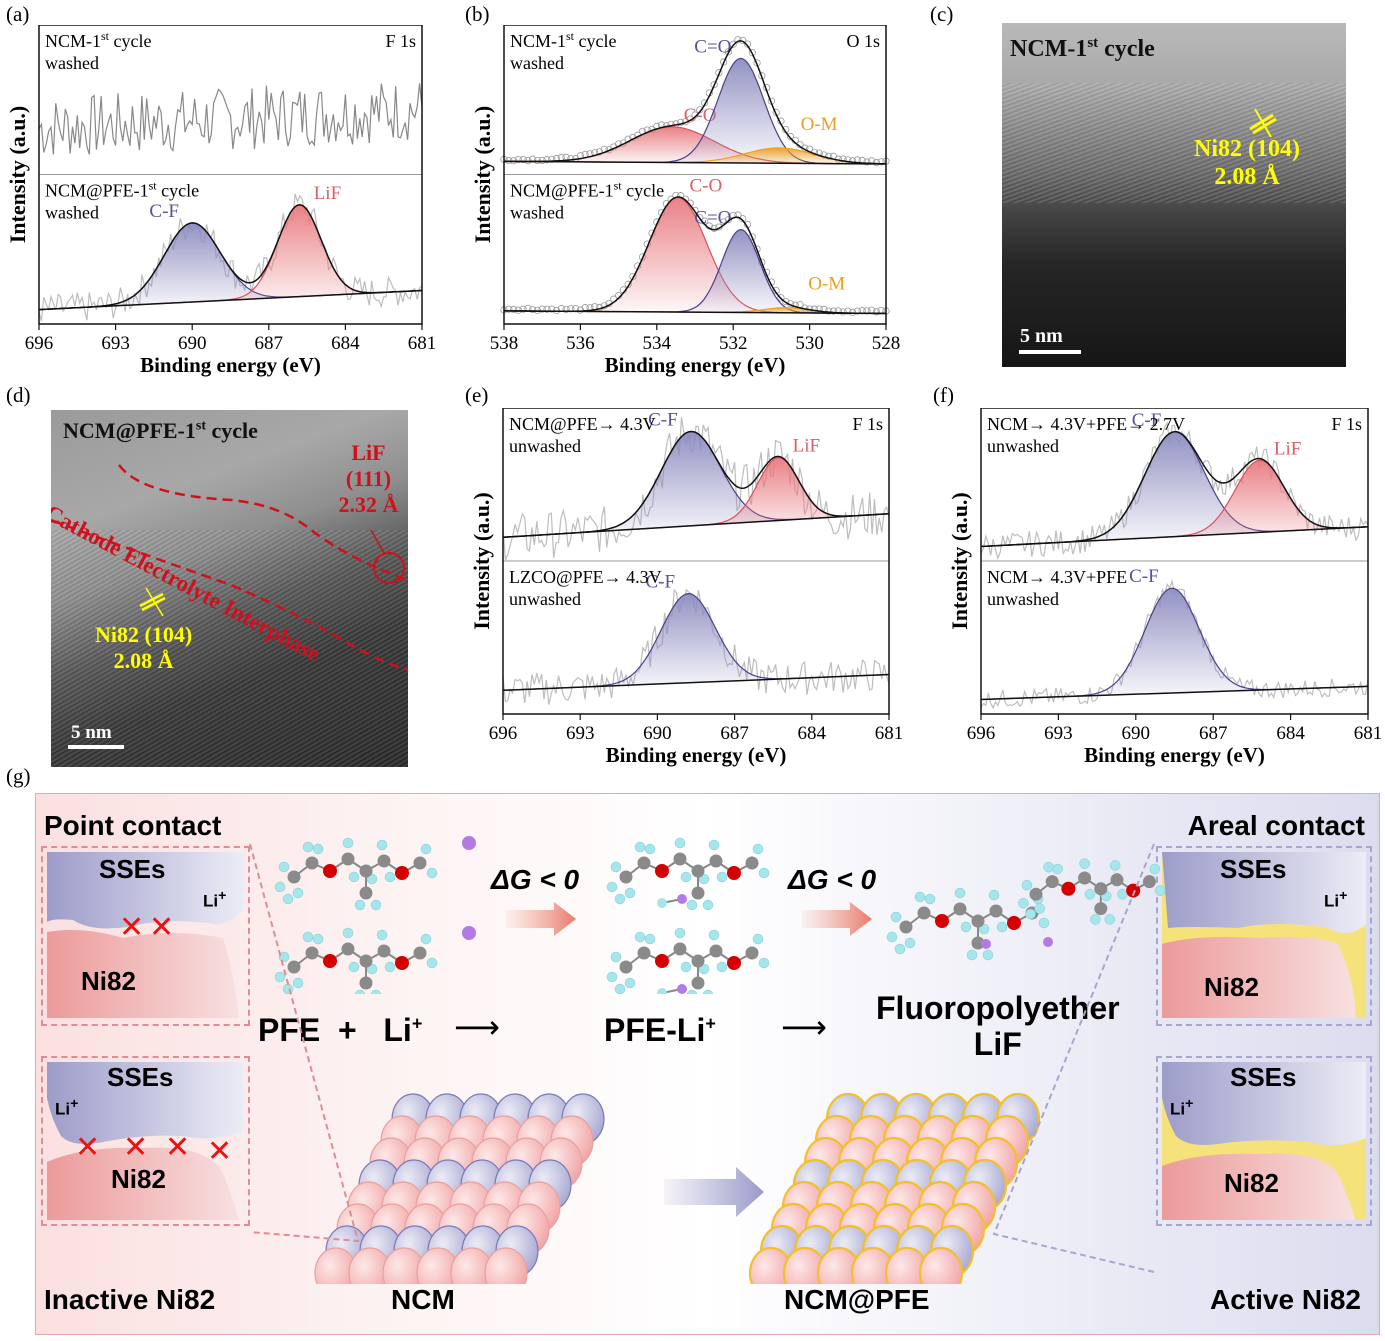  I want to click on interface-diagram, so click(145, 1141).